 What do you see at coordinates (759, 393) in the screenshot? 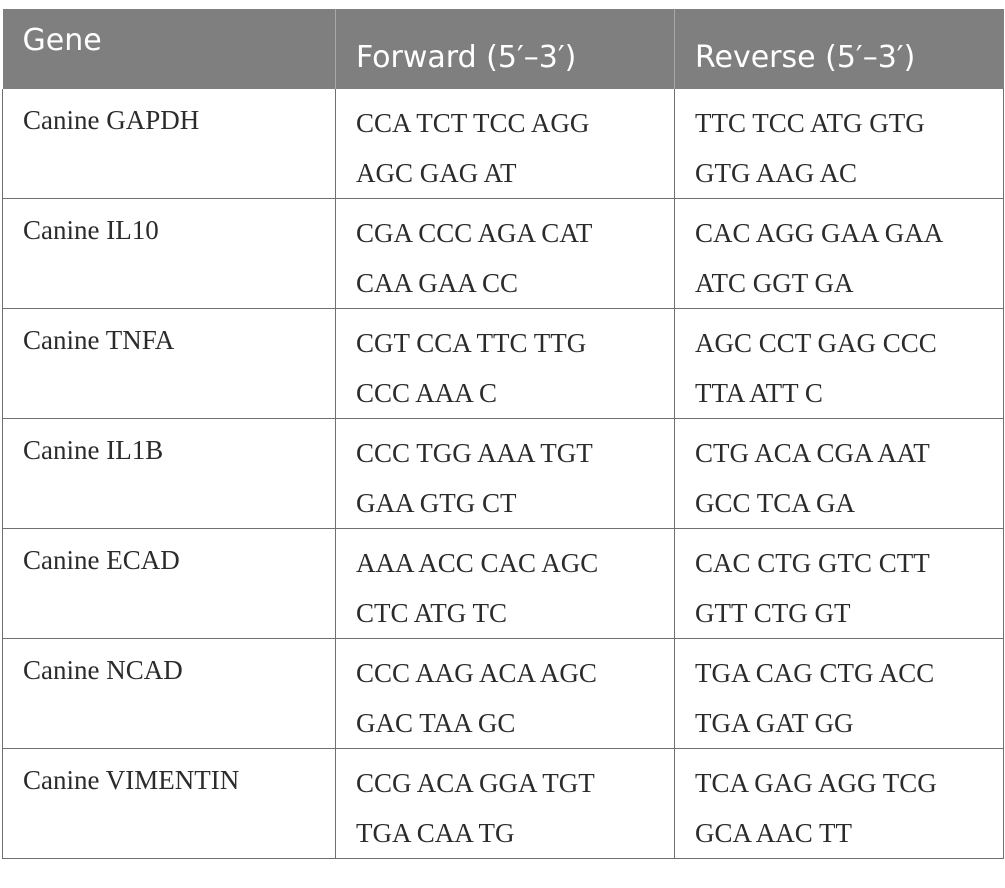
I see `reverse-seq-line: TTA ATT C` at bounding box center [759, 393].